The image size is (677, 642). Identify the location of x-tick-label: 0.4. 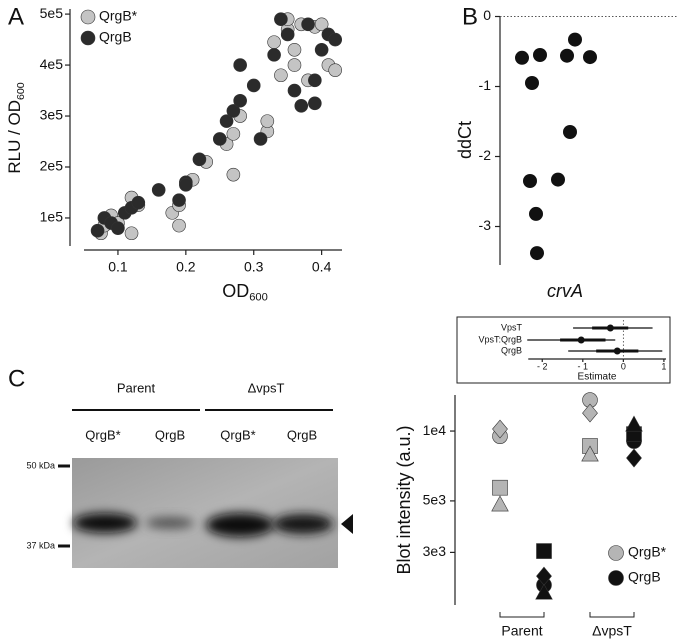
(322, 267).